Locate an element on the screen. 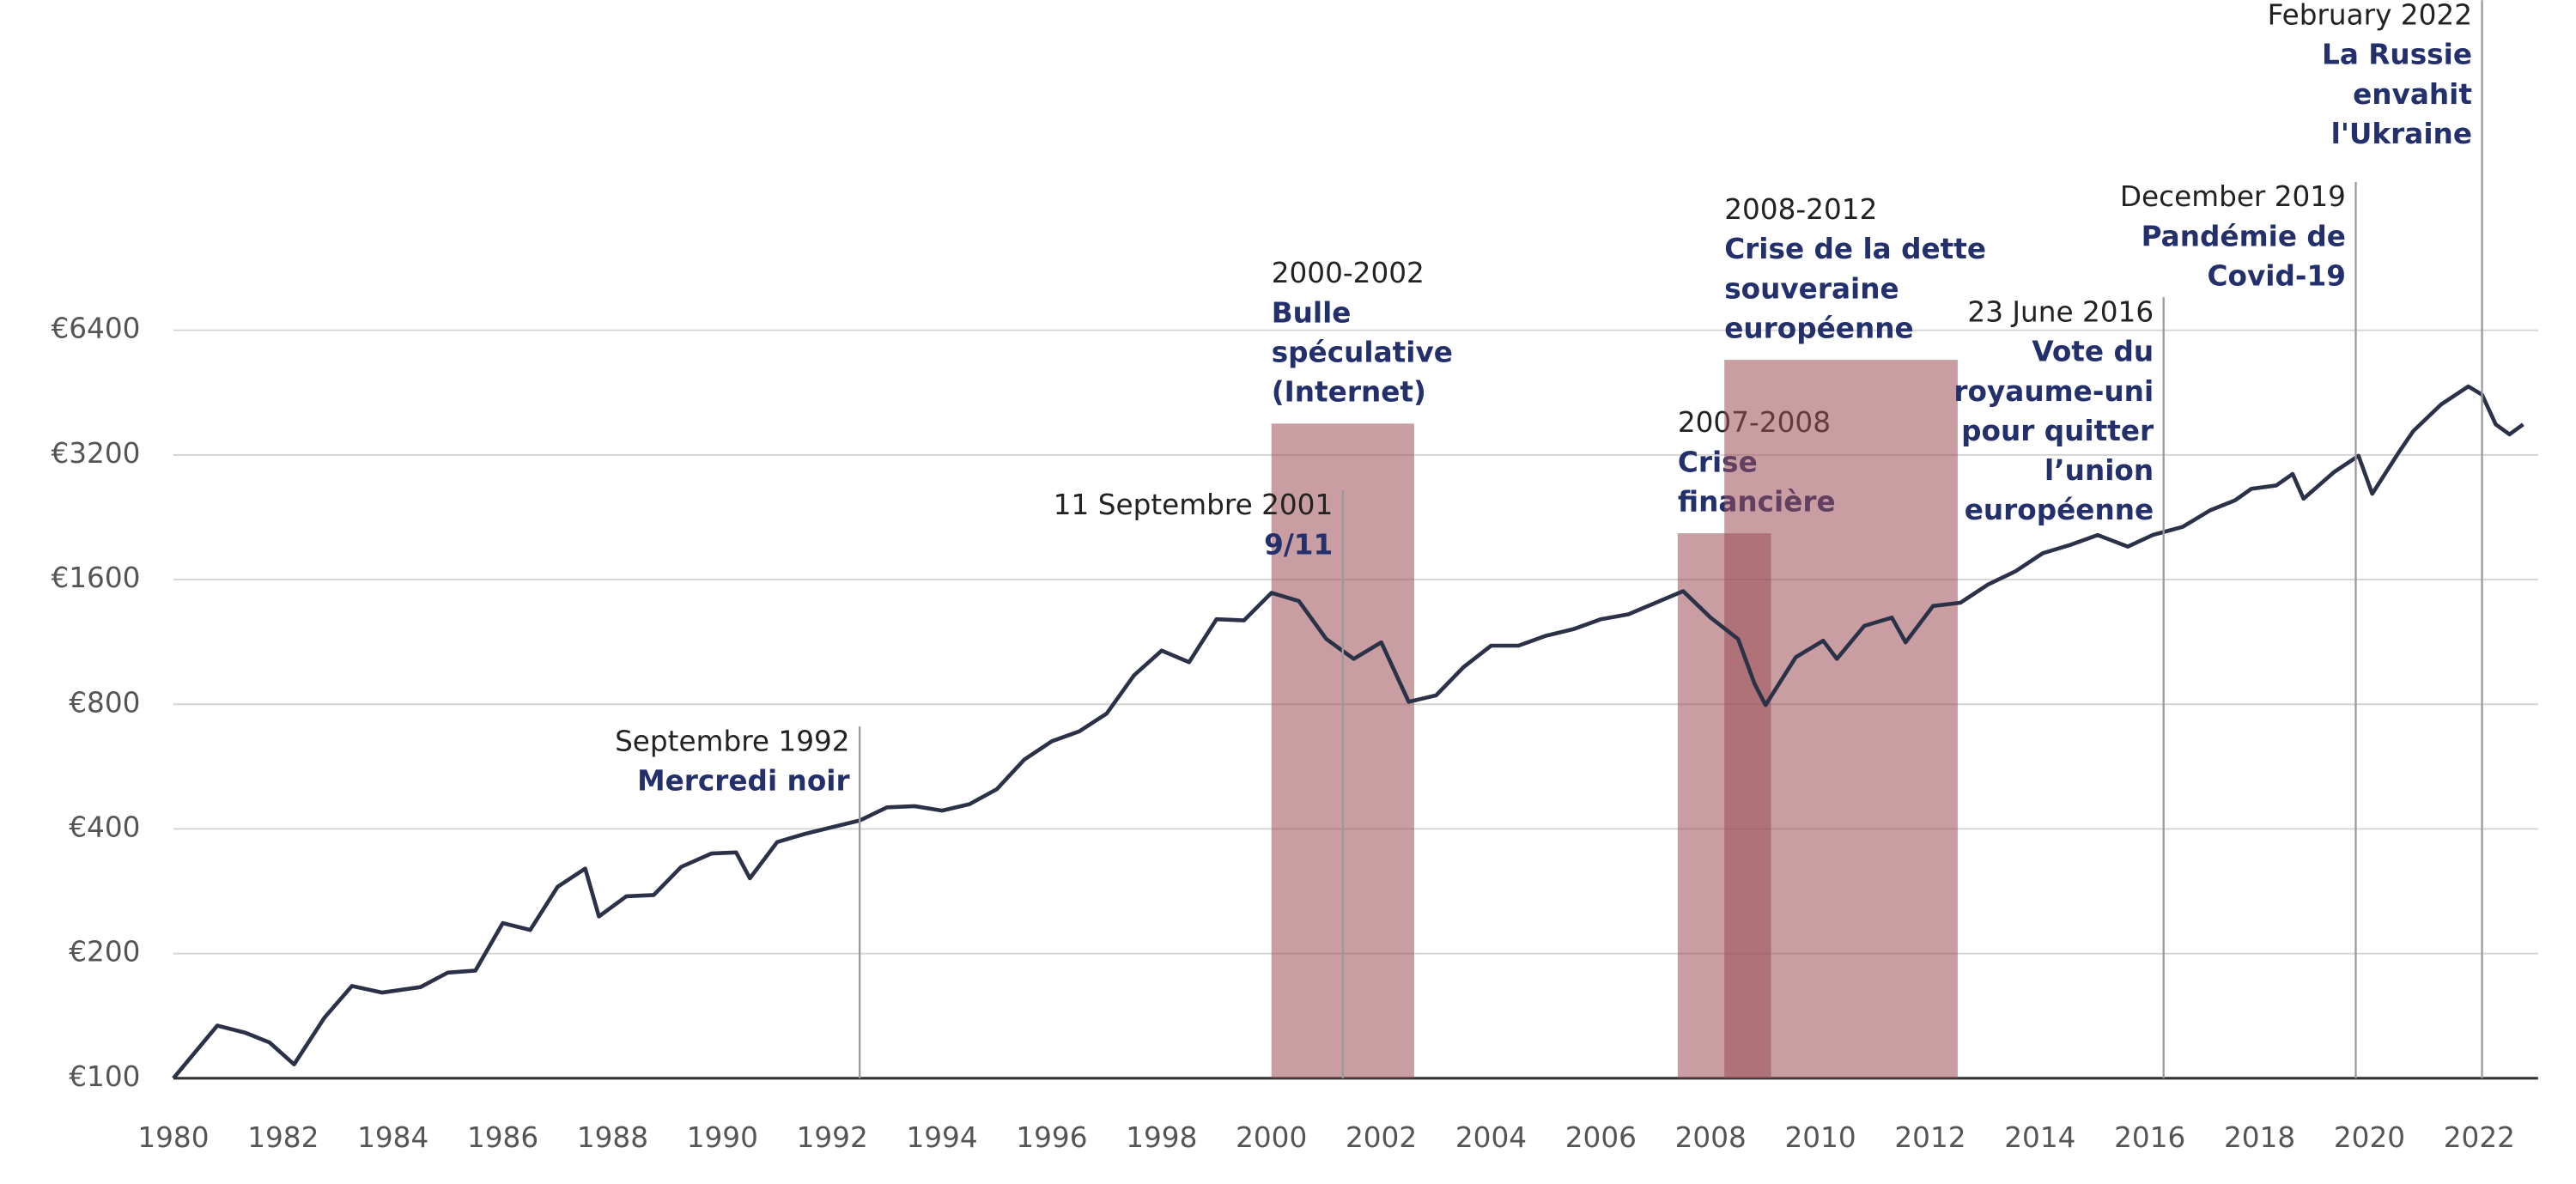 The width and height of the screenshot is (2576, 1184). y-tick-label: €3200 is located at coordinates (96, 454).